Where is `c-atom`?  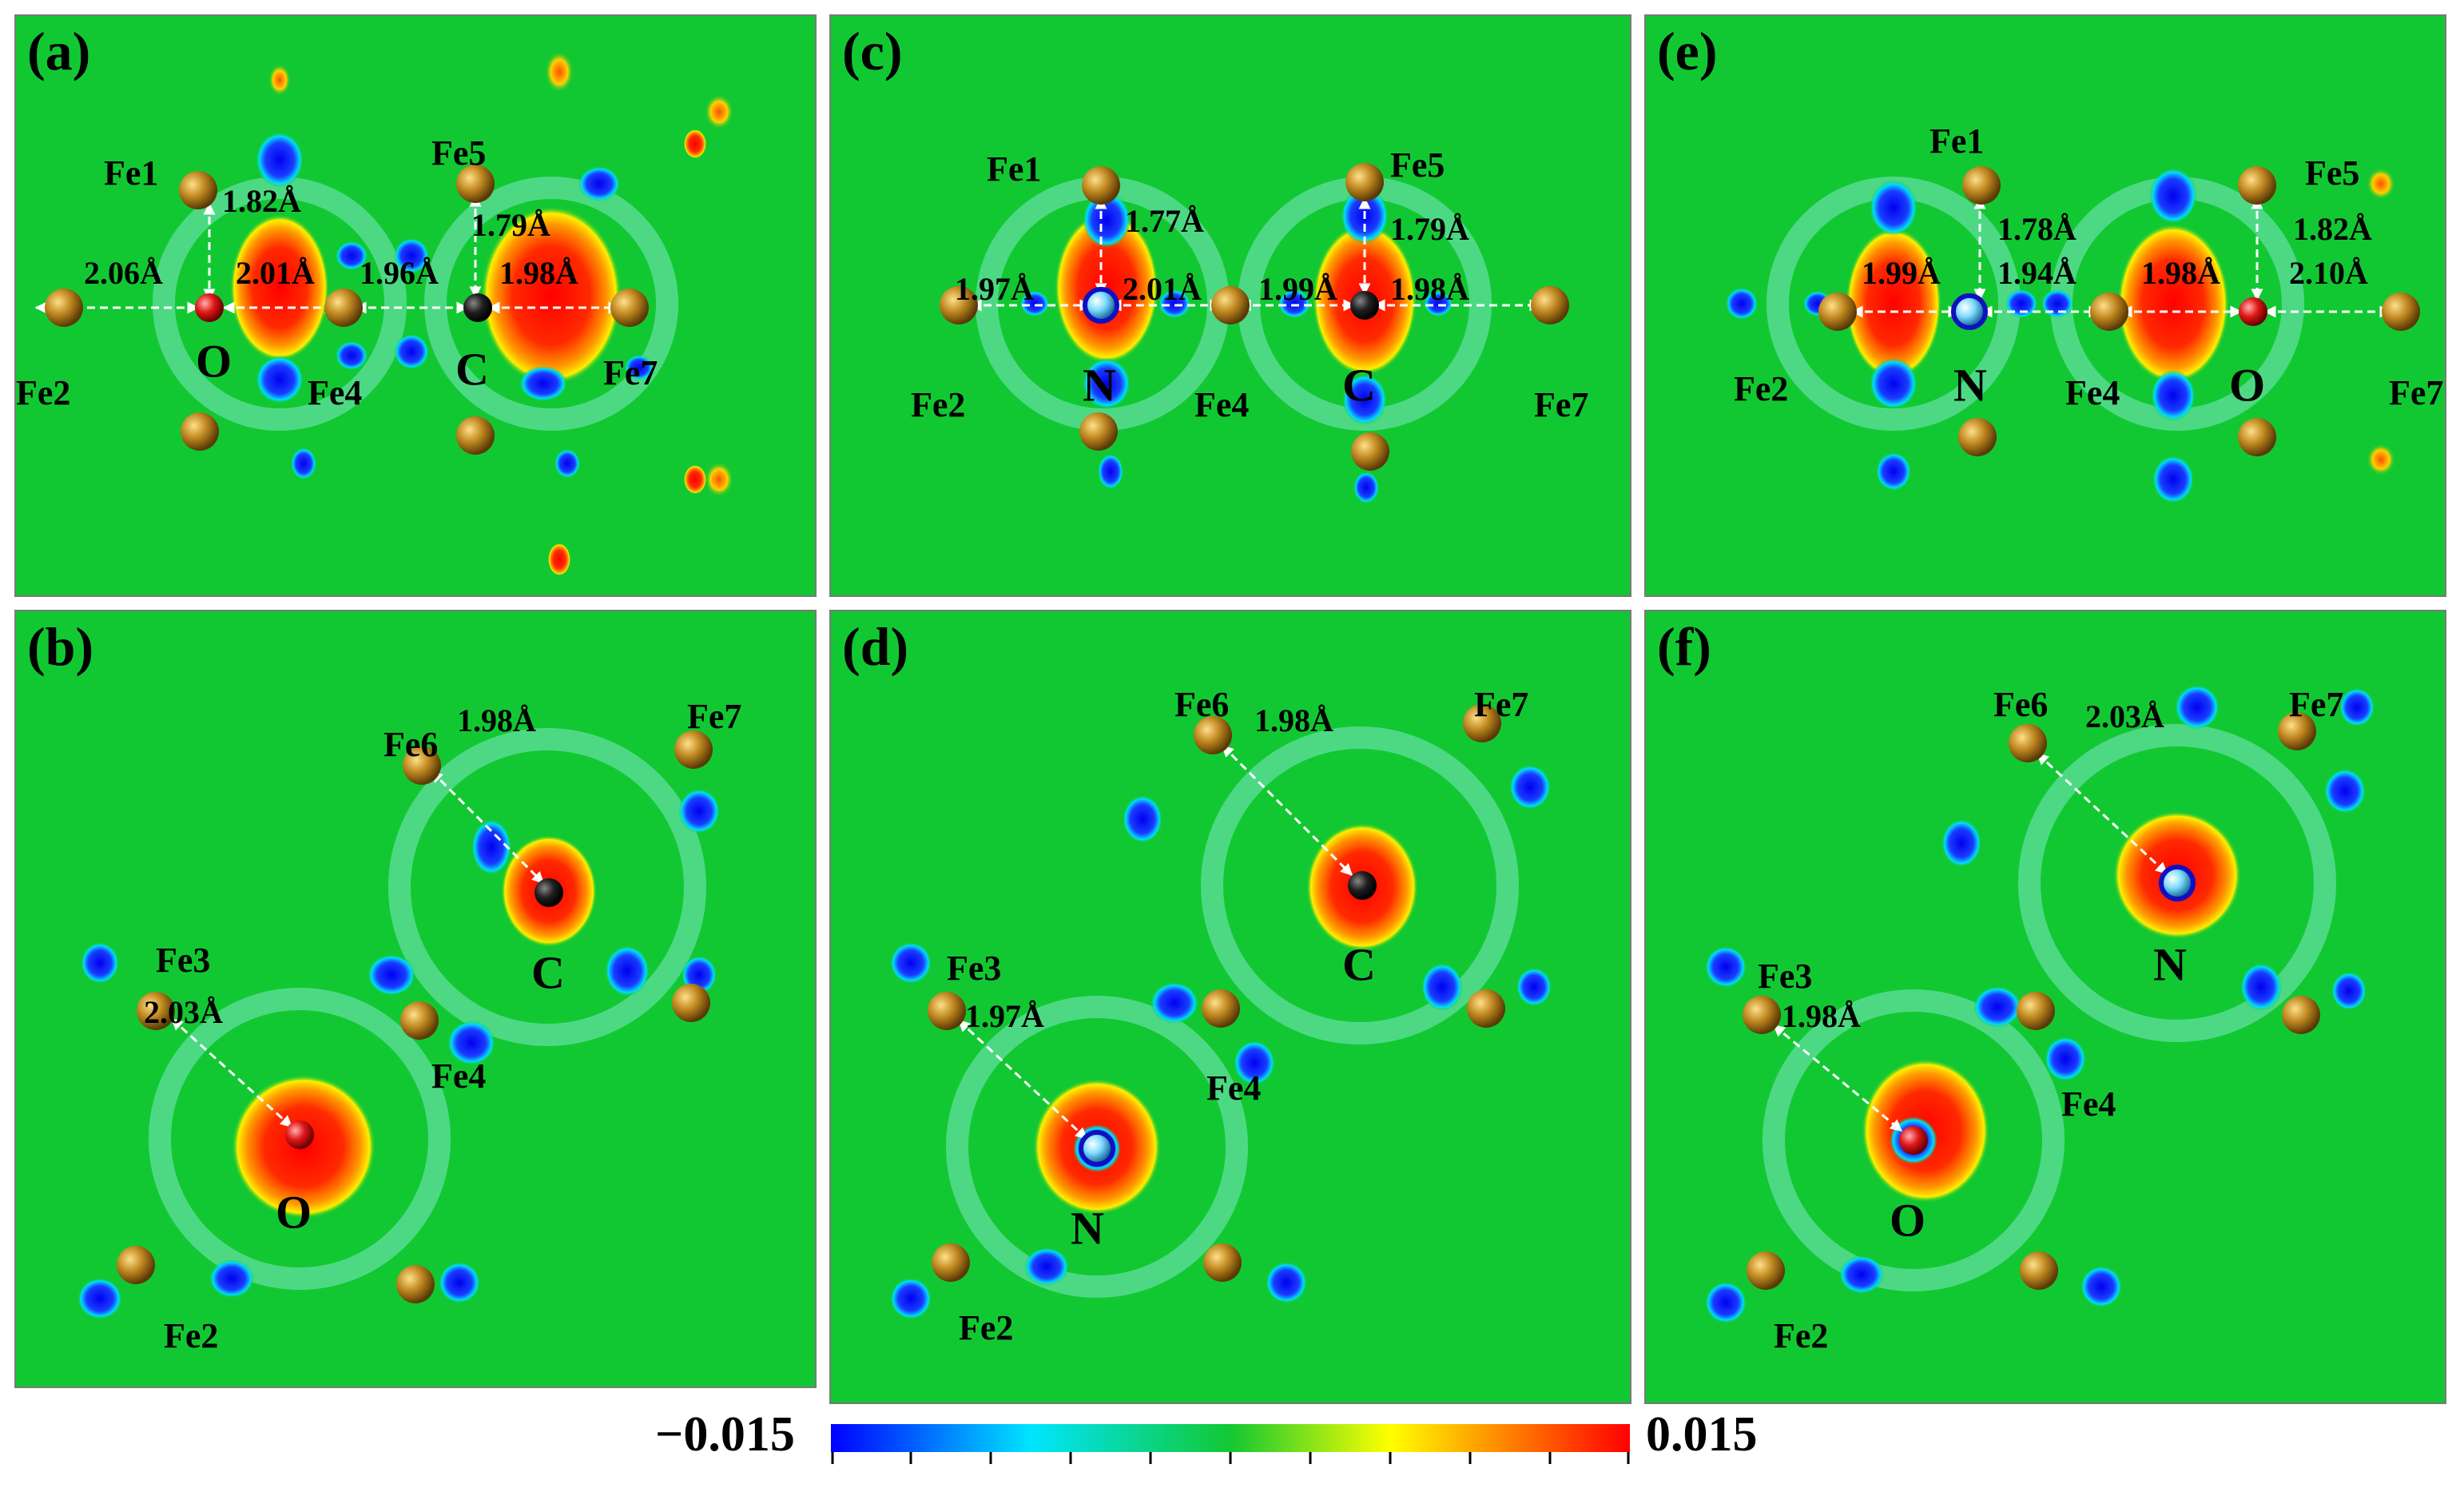 c-atom is located at coordinates (549, 892).